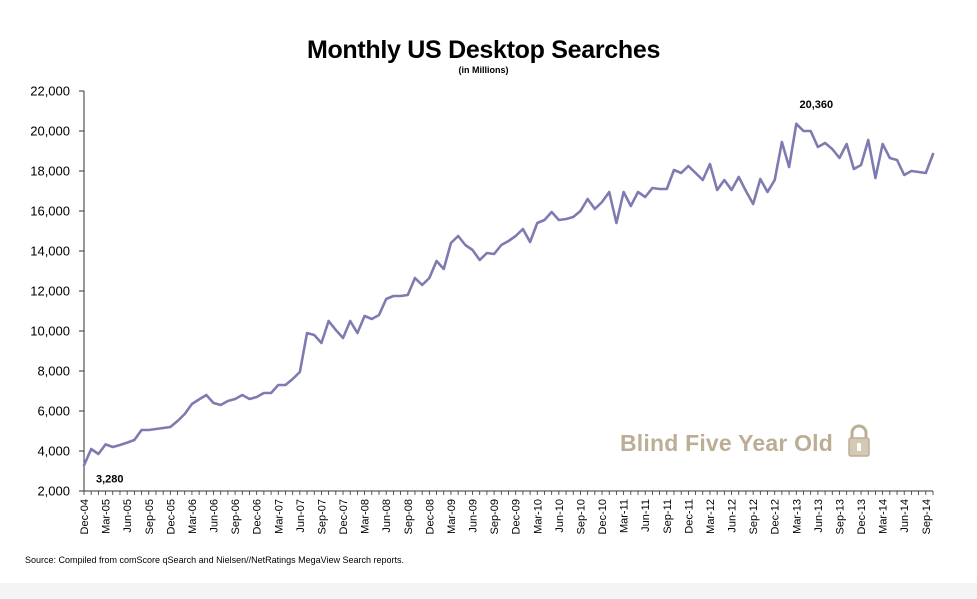 This screenshot has height=599, width=977. I want to click on x-tick-label: Jun-08, so click(387, 516).